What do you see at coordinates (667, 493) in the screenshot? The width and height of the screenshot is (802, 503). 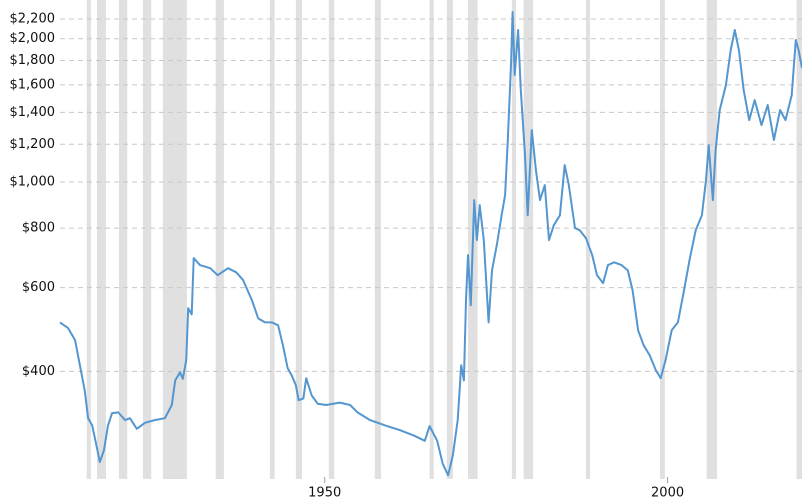 I see `x-tick-label: 2000` at bounding box center [667, 493].